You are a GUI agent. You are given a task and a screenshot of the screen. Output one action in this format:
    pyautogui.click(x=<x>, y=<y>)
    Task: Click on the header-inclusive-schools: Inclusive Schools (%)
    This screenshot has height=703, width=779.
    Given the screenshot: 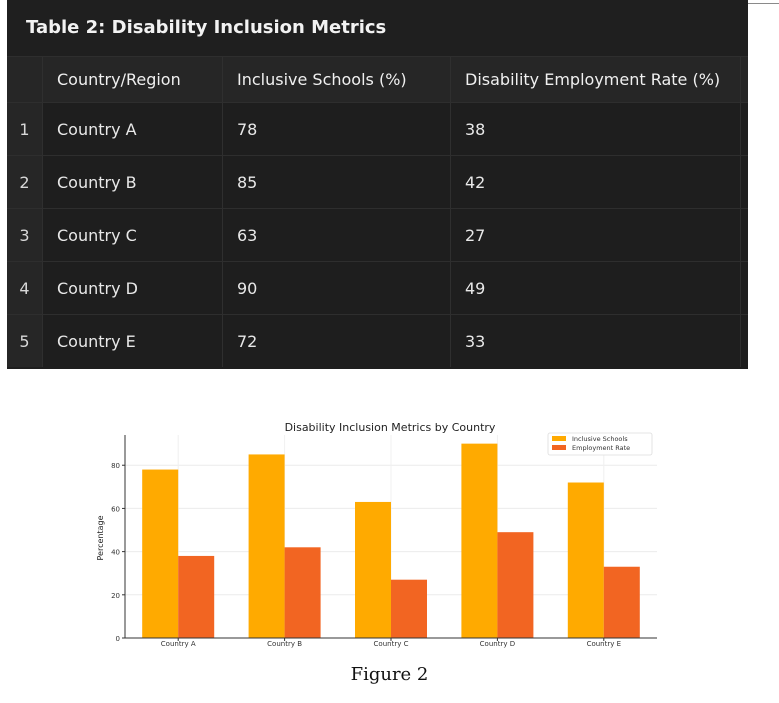 What is the action you would take?
    pyautogui.click(x=337, y=79)
    